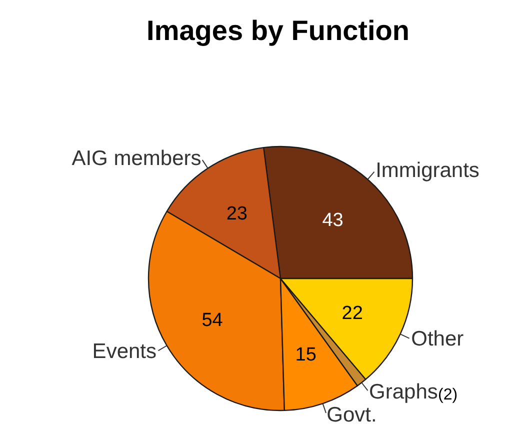 Image resolution: width=525 pixels, height=432 pixels. I want to click on slice-label: Govt., so click(351, 414).